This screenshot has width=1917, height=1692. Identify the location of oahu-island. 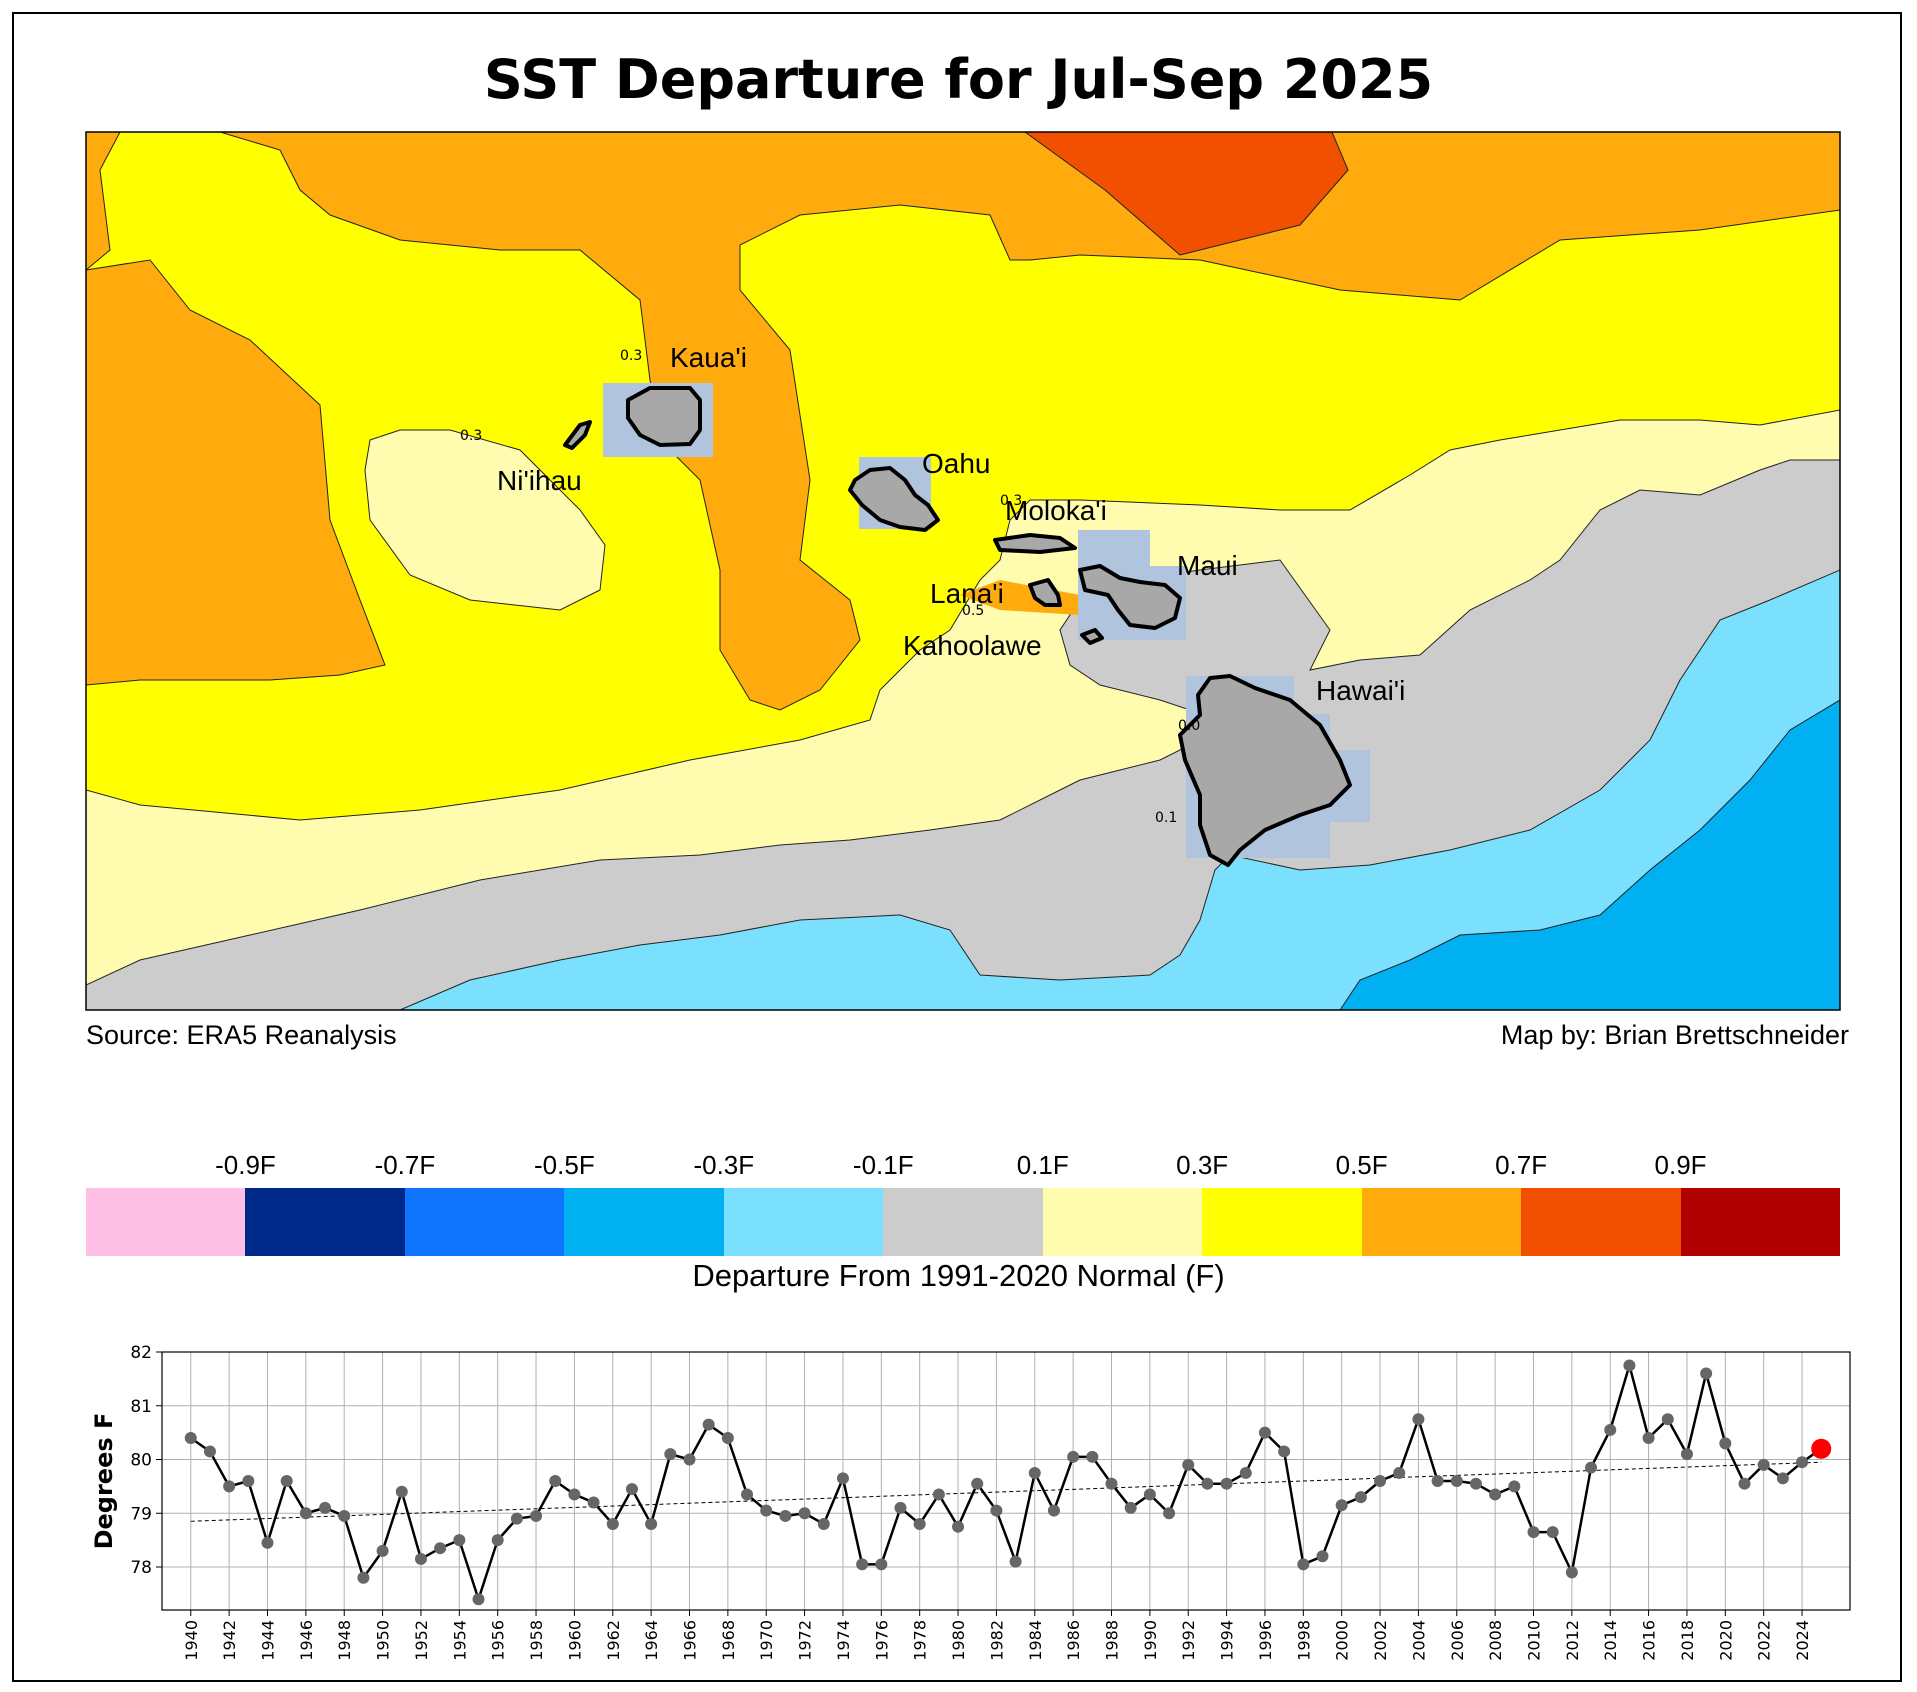
(894, 499).